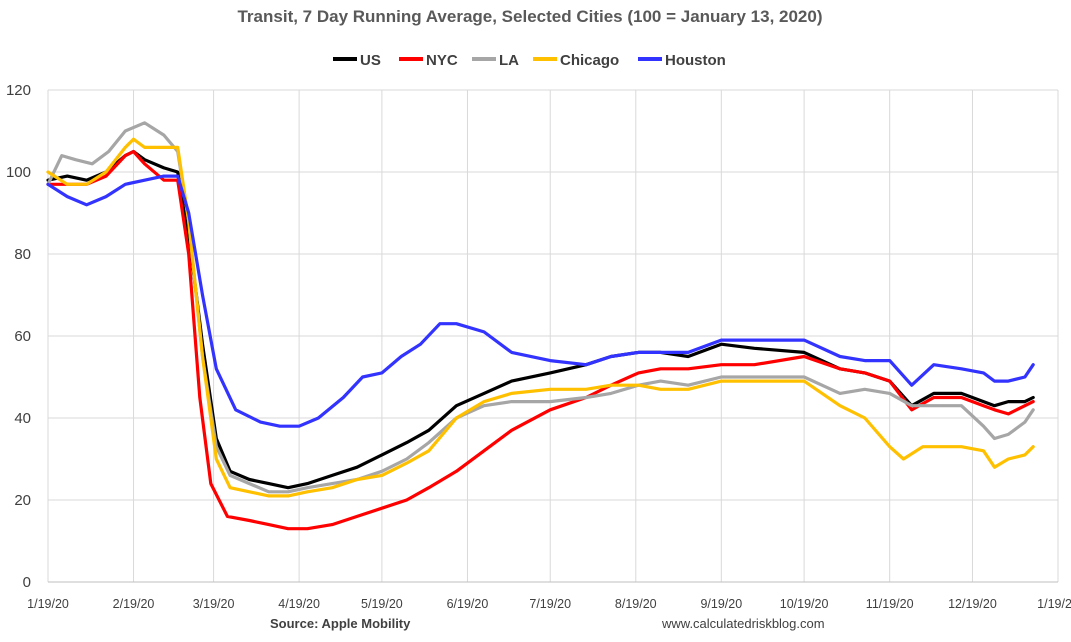 Image resolution: width=1071 pixels, height=642 pixels. What do you see at coordinates (134, 604) in the screenshot?
I see `x-tick-label: 2/19/20` at bounding box center [134, 604].